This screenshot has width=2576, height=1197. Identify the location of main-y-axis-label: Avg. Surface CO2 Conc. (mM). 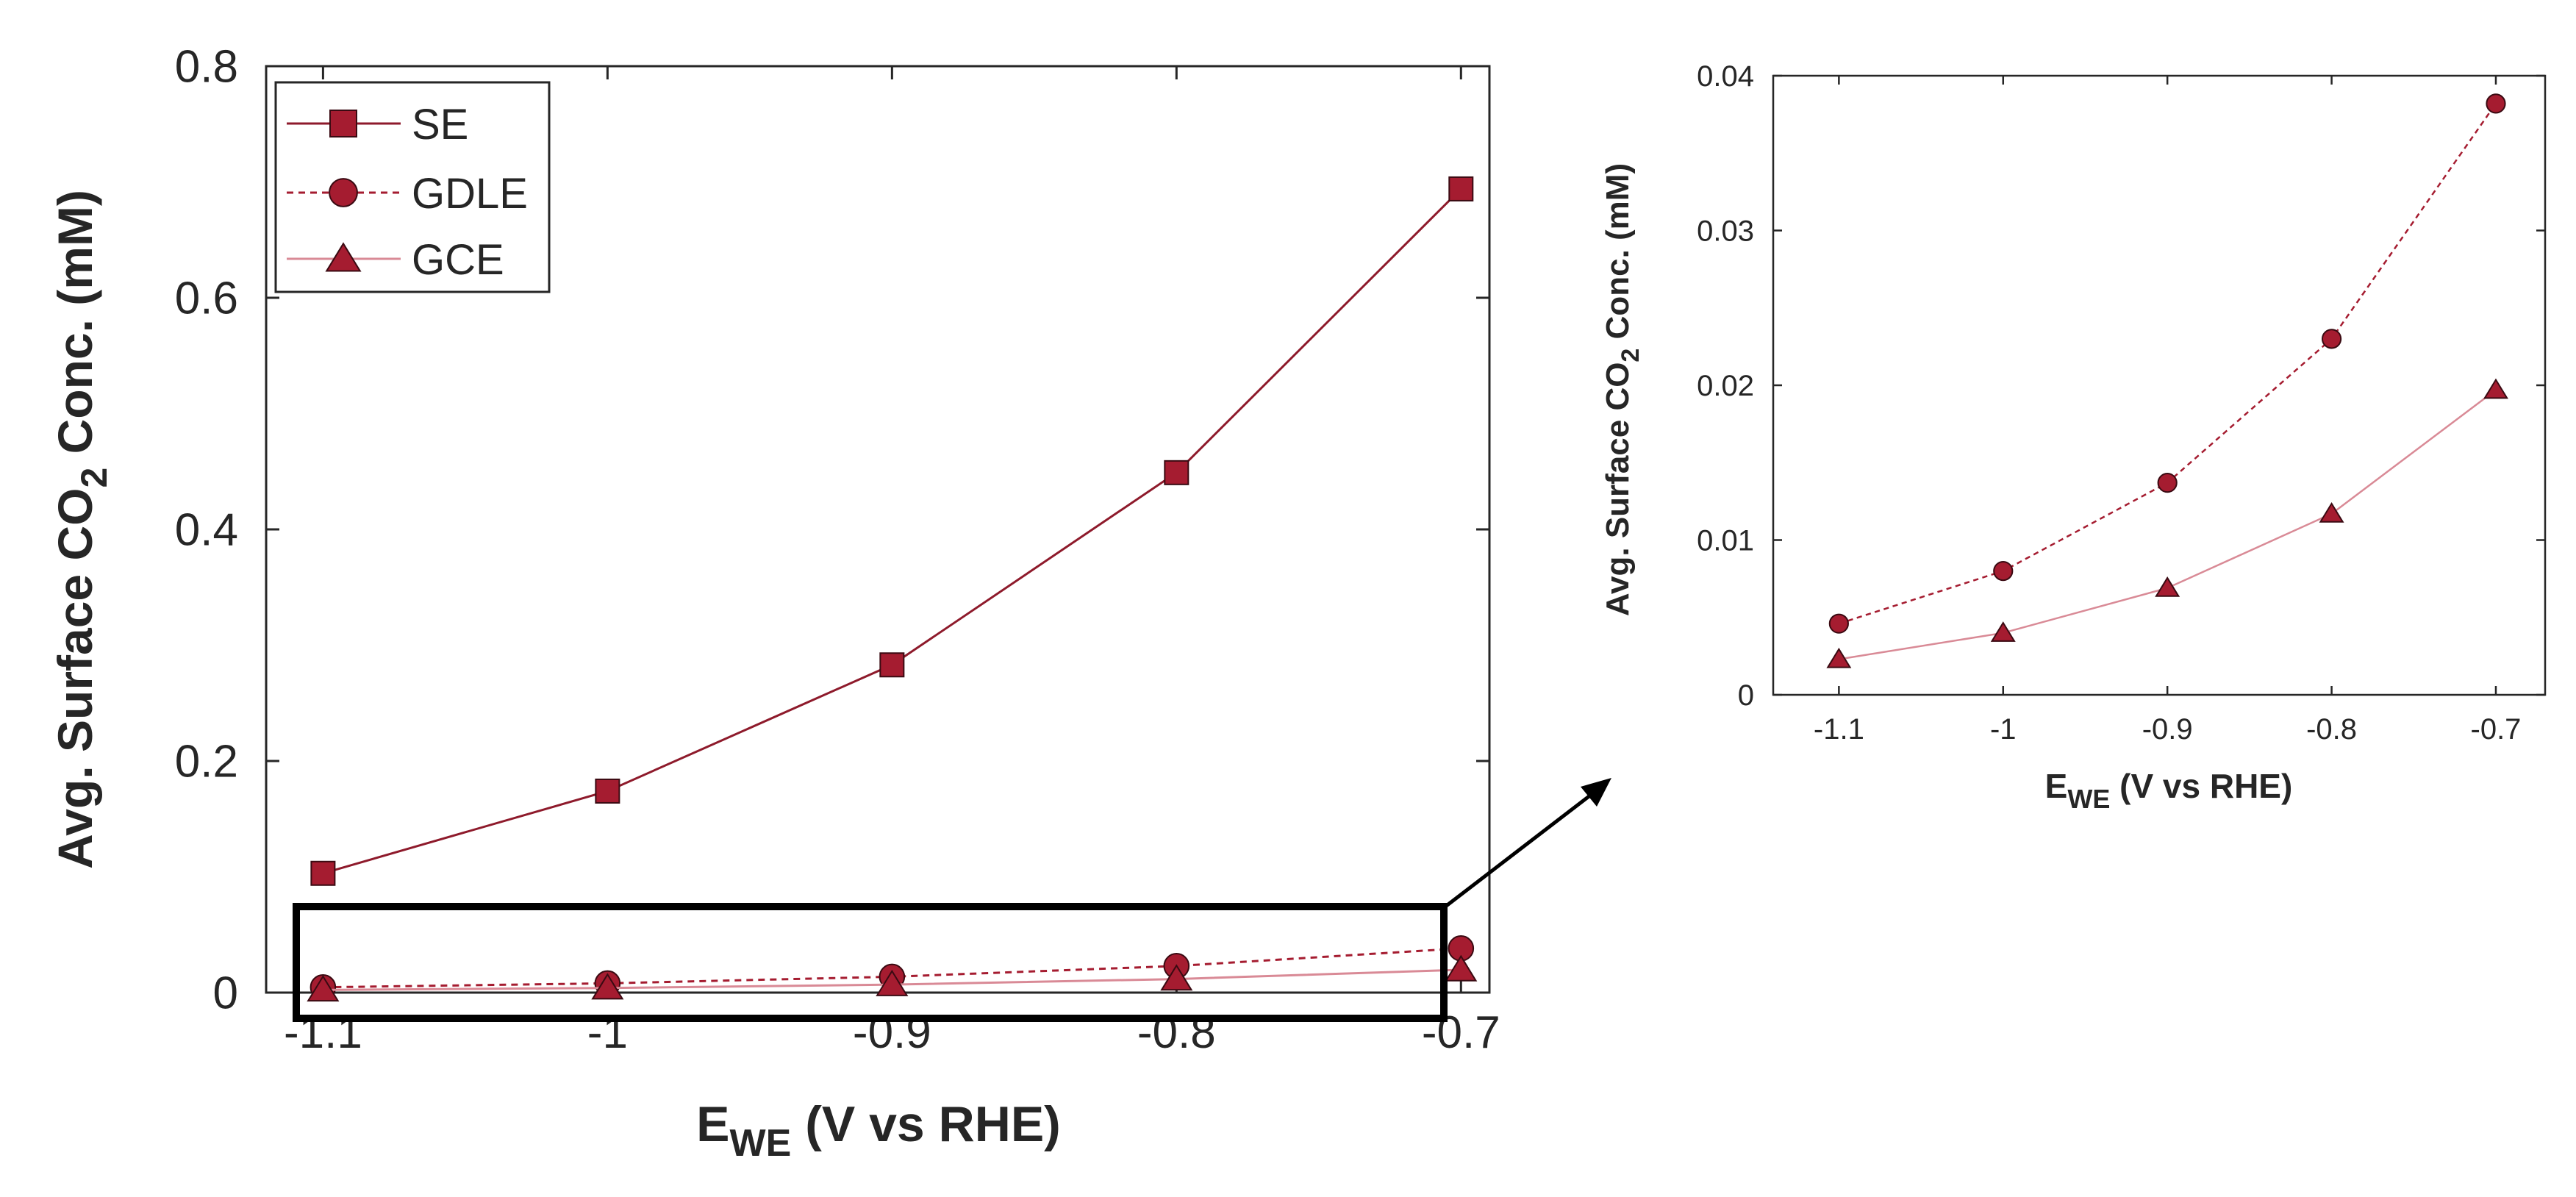
(81, 529).